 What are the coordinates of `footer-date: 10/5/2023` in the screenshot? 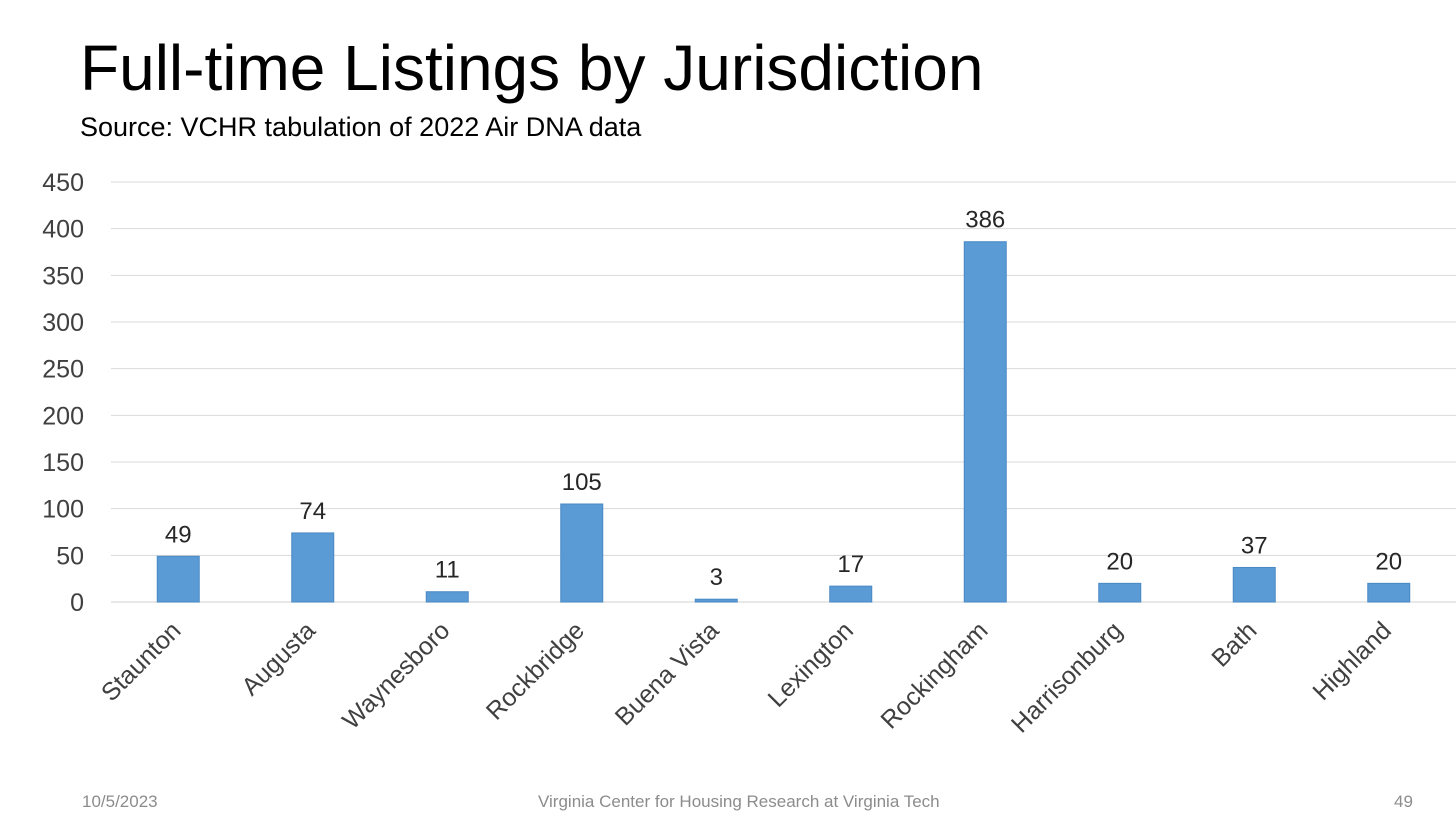 It's located at (120, 801).